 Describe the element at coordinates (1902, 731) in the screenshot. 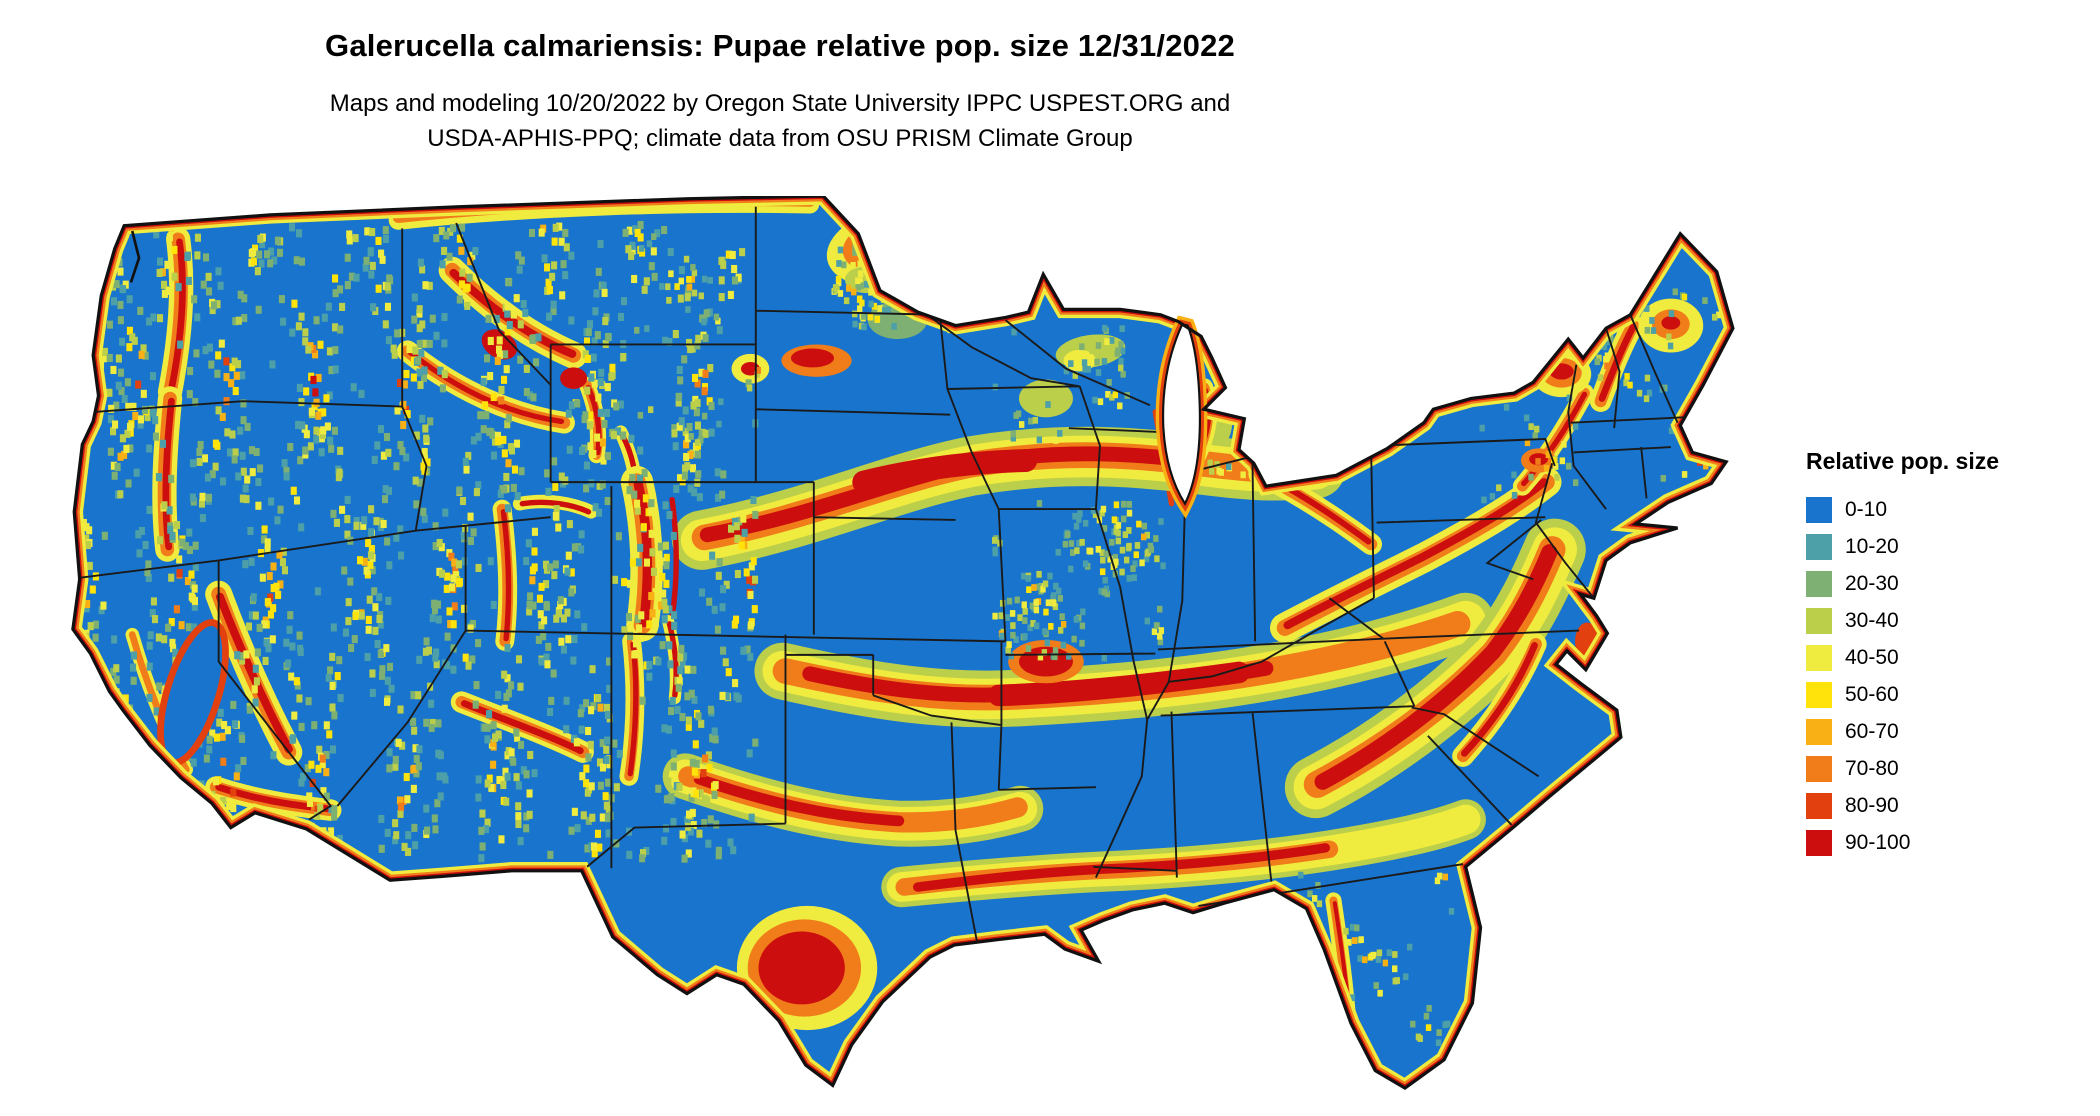

I see `legend-item: 60-70` at that location.